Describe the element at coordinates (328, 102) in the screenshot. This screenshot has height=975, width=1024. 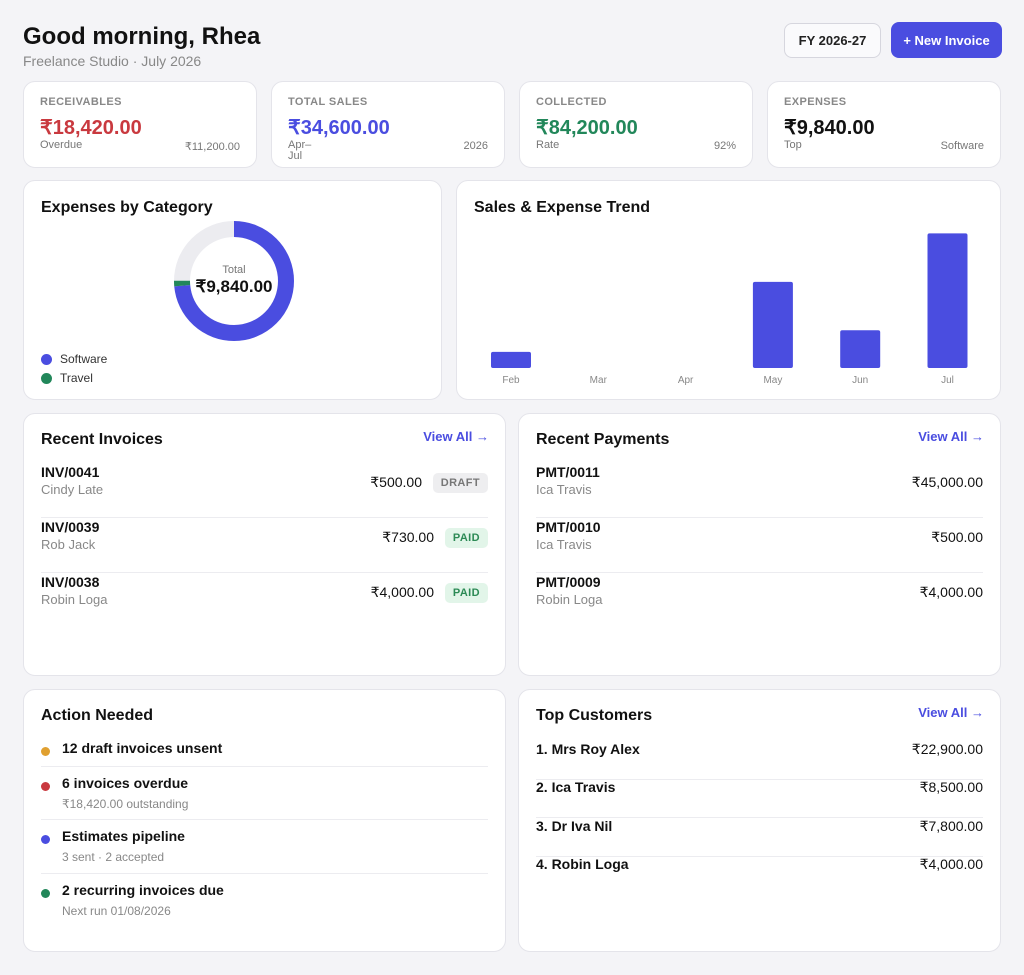
I see `stat-label: TOTAL SALES` at that location.